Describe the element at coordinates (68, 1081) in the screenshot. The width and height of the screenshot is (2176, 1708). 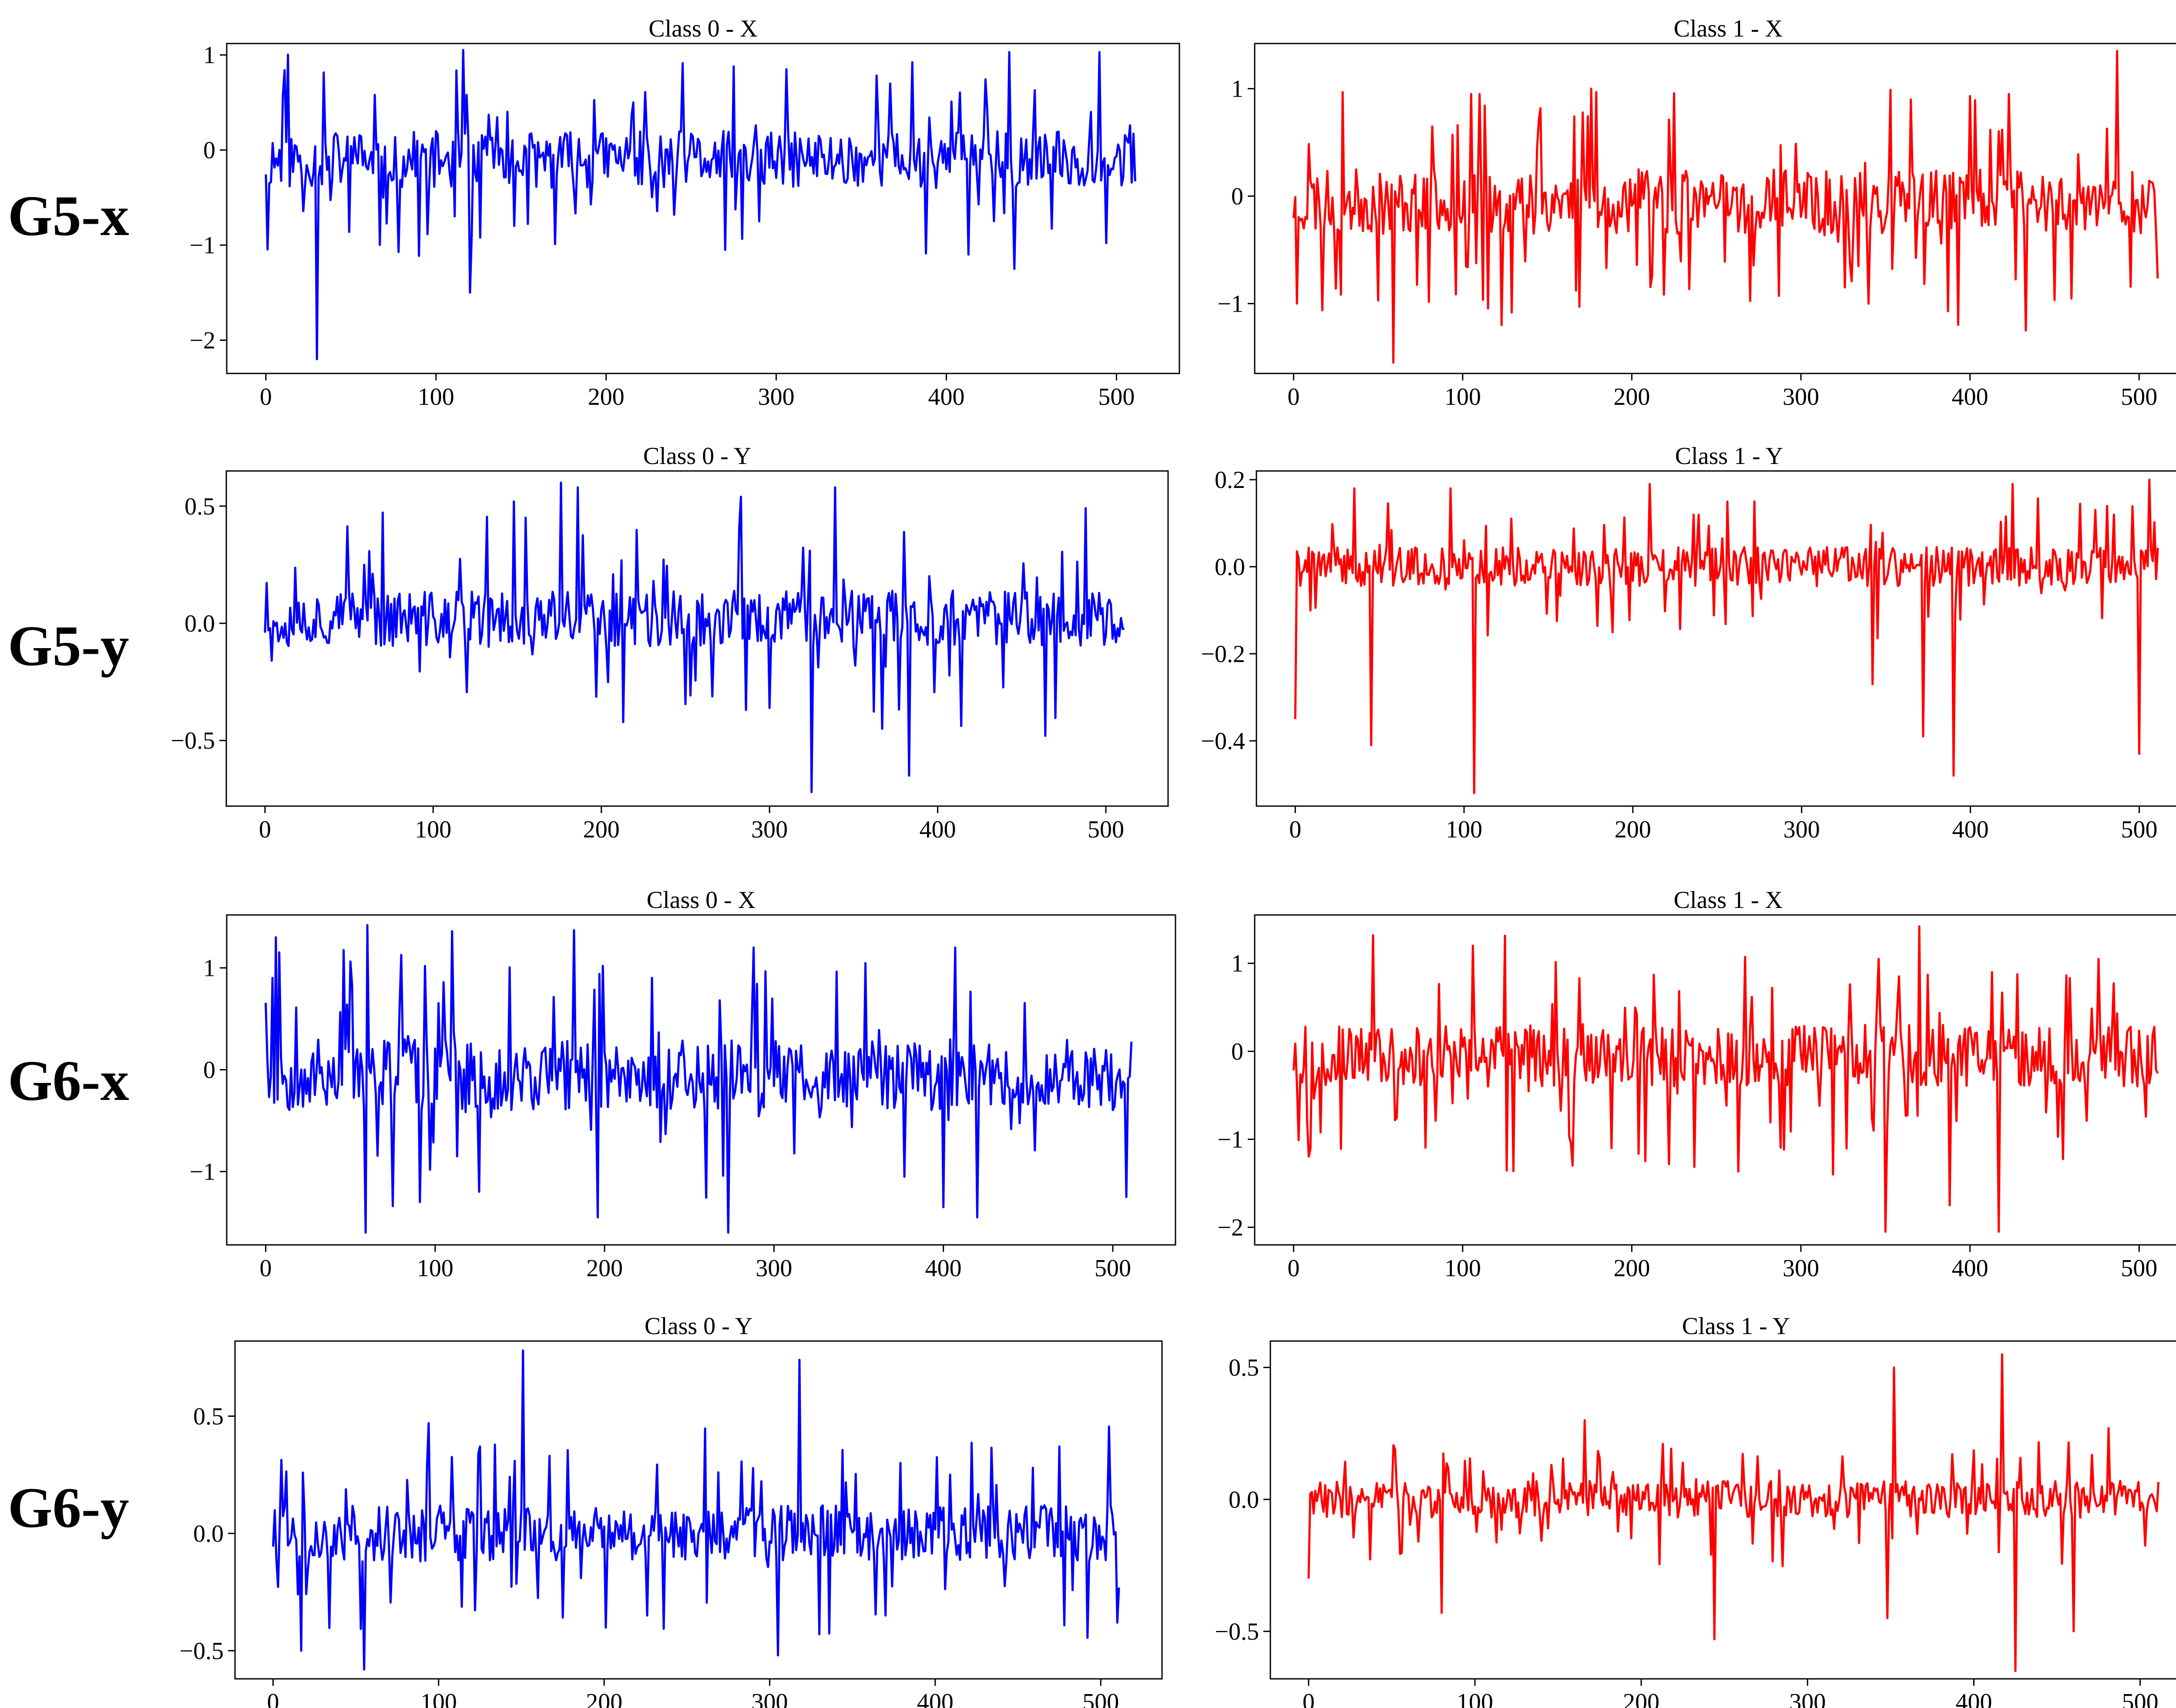
I see `row-label-g6-x: G6-x` at that location.